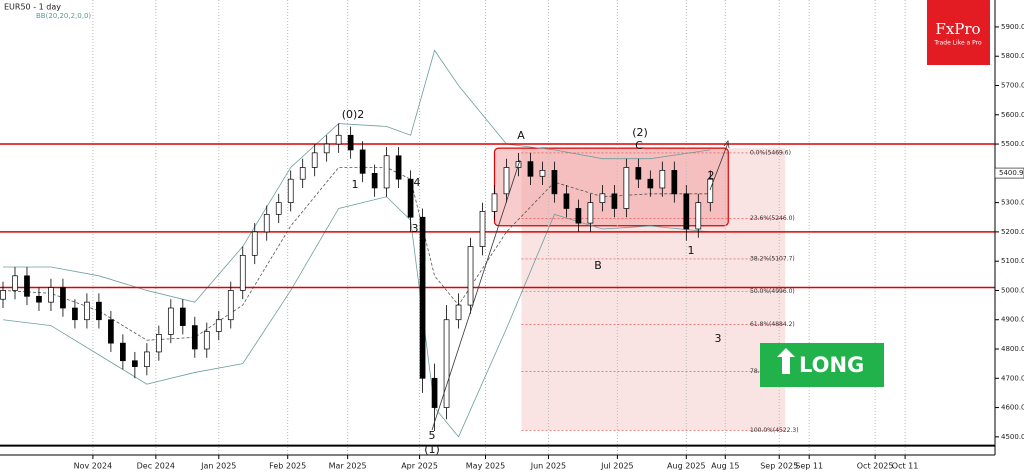 The height and width of the screenshot is (474, 1024). What do you see at coordinates (476, 295) in the screenshot?
I see `trend-line` at bounding box center [476, 295].